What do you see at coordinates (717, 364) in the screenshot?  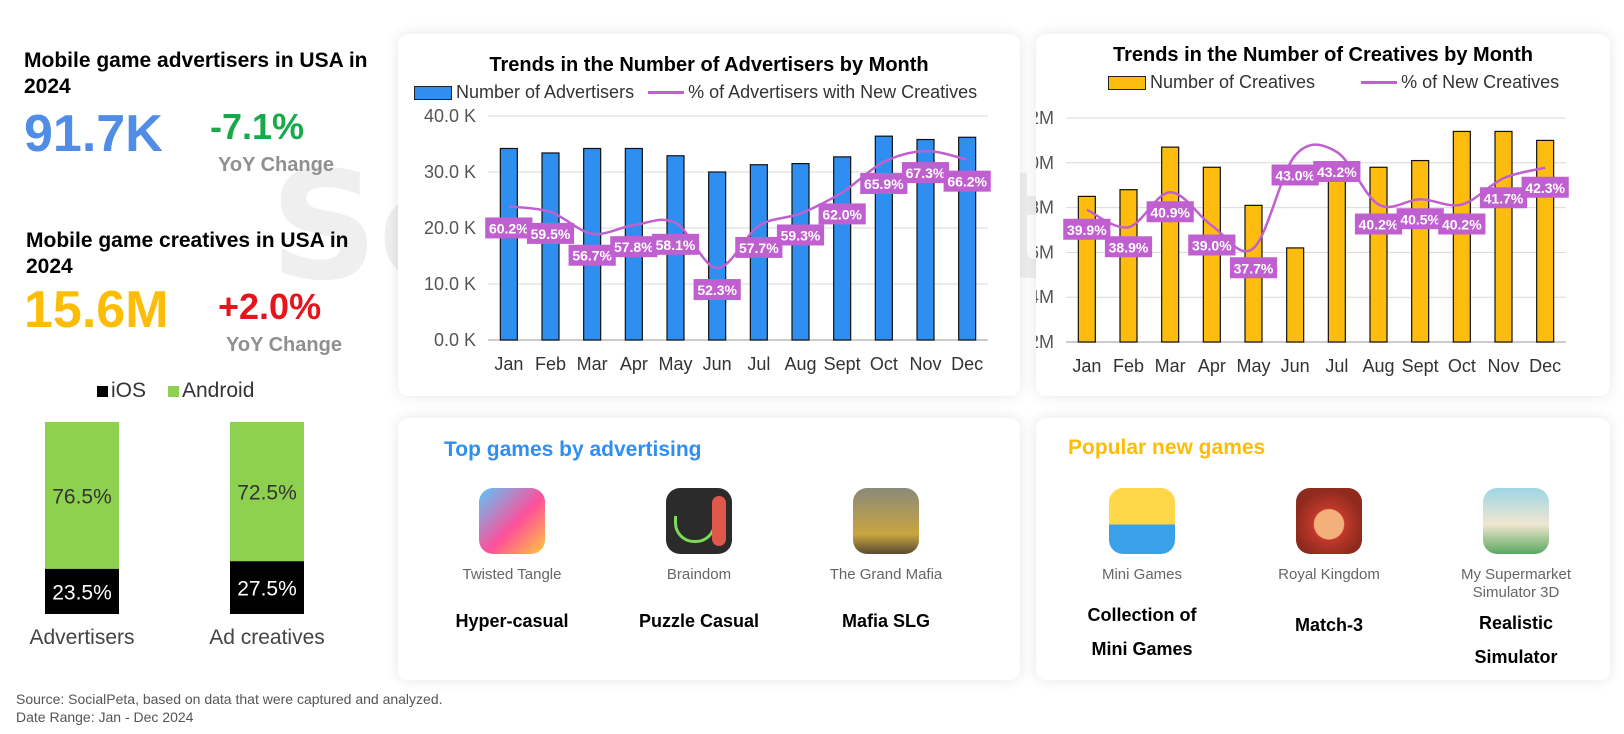 I see `x-tick-label: Jun` at bounding box center [717, 364].